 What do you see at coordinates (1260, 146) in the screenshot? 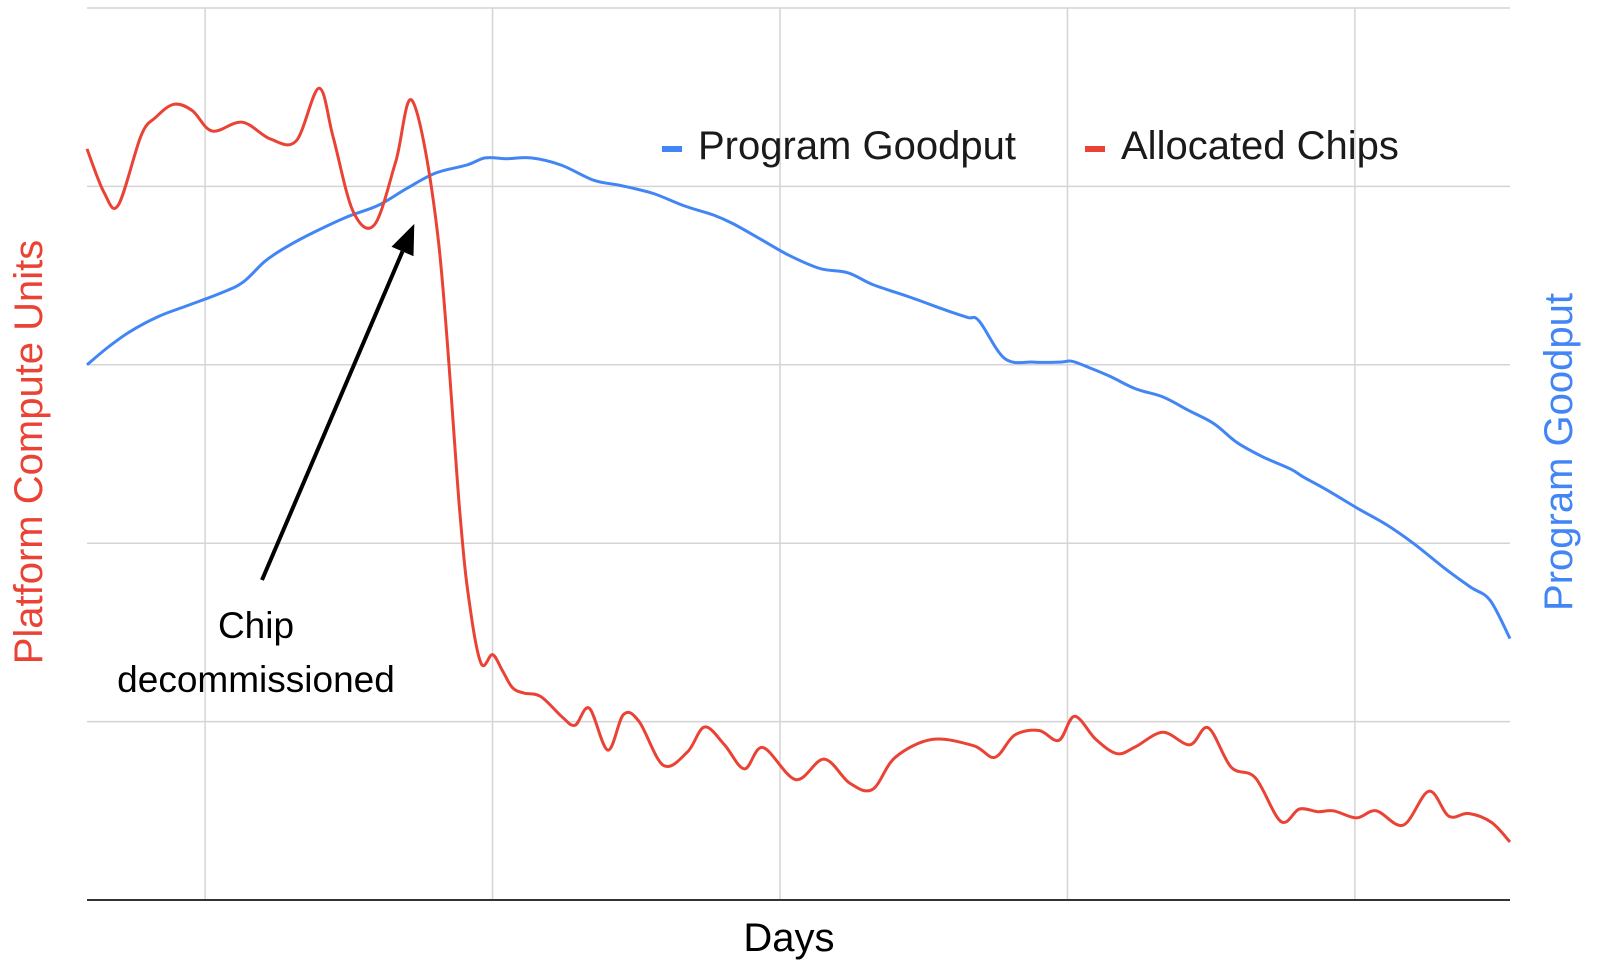
I see `legend-label-allocated-chips: Allocated Chips` at bounding box center [1260, 146].